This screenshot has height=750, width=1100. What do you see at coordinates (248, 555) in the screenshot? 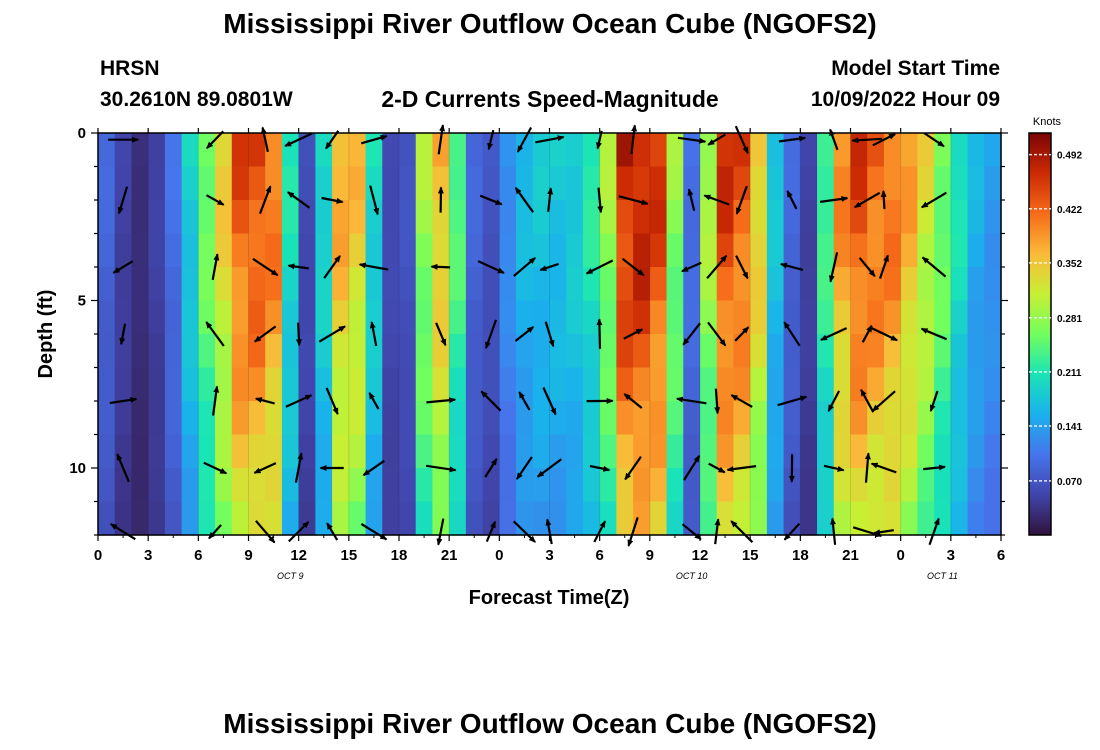
I see `x-tick-label: 9` at bounding box center [248, 555].